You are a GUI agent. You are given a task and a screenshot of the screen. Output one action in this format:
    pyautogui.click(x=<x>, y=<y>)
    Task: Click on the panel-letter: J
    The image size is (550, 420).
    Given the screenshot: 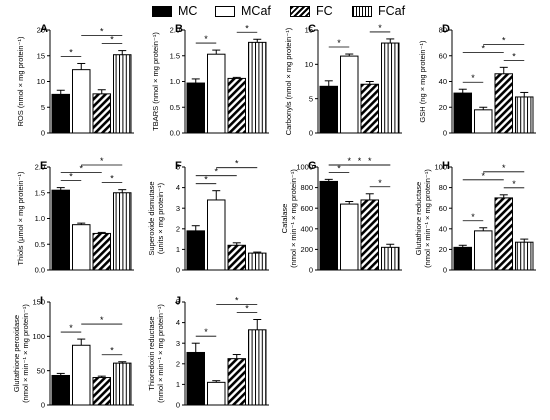 What is the action you would take?
    pyautogui.click(x=178, y=301)
    